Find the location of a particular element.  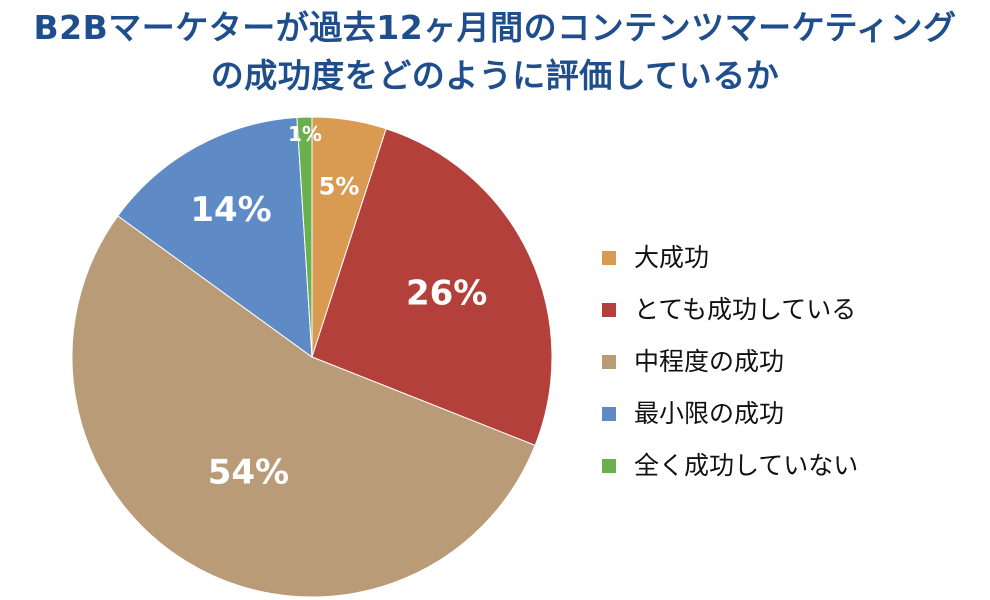

slice-label-chuteido: 54% is located at coordinates (248, 473).